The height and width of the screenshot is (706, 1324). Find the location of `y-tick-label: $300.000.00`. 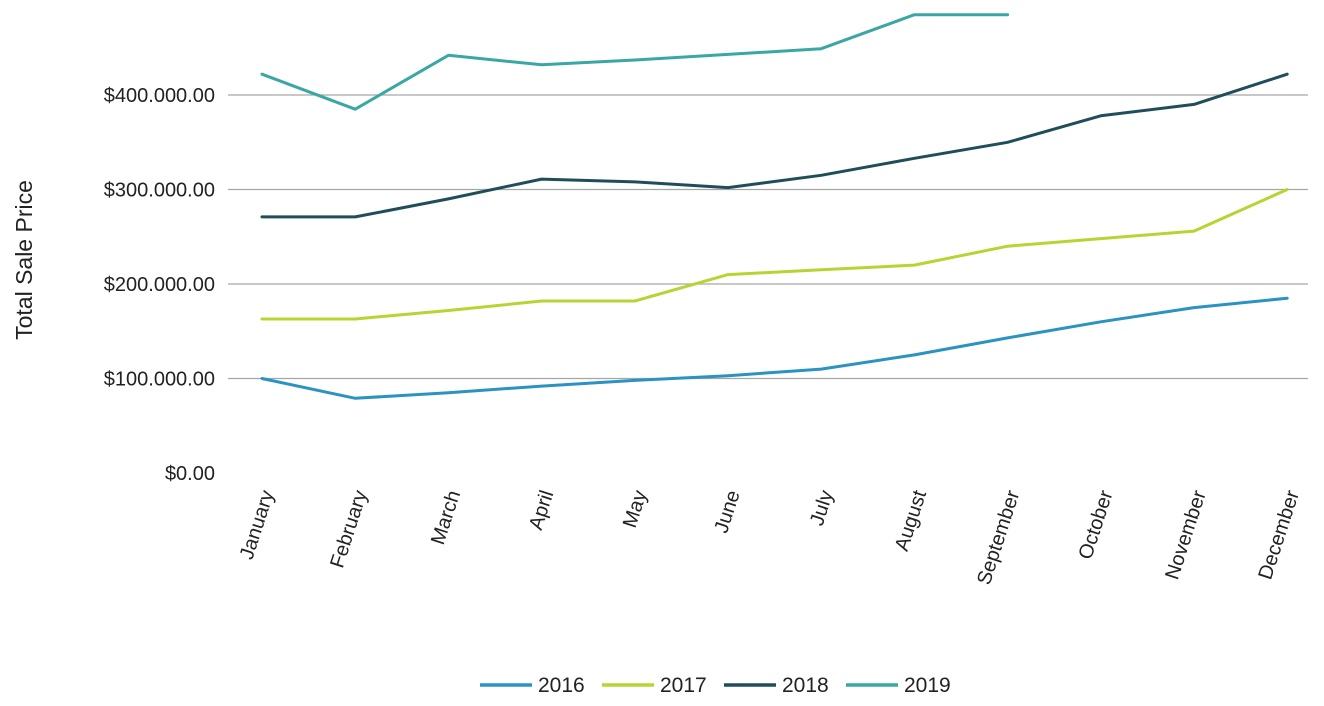

y-tick-label: $300.000.00 is located at coordinates (159, 191).